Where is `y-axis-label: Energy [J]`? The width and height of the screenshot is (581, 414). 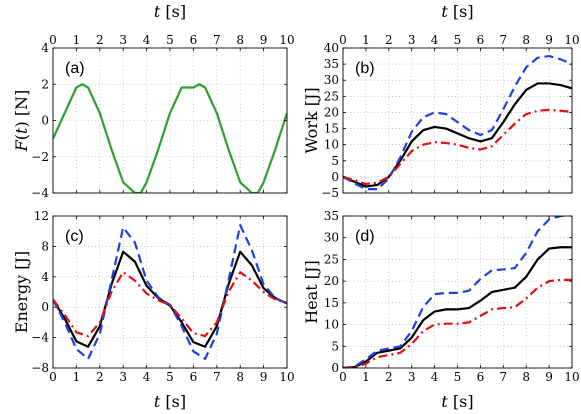 y-axis-label: Energy [J] is located at coordinates (21, 292).